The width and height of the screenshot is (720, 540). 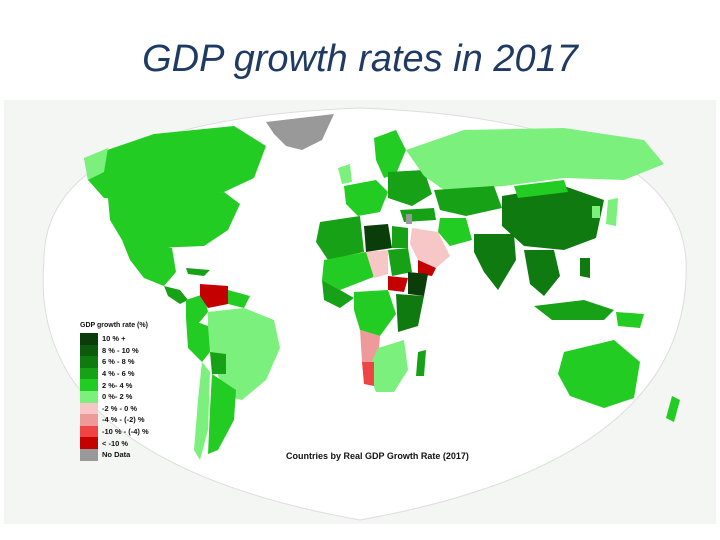 I want to click on peru, so click(x=198, y=340).